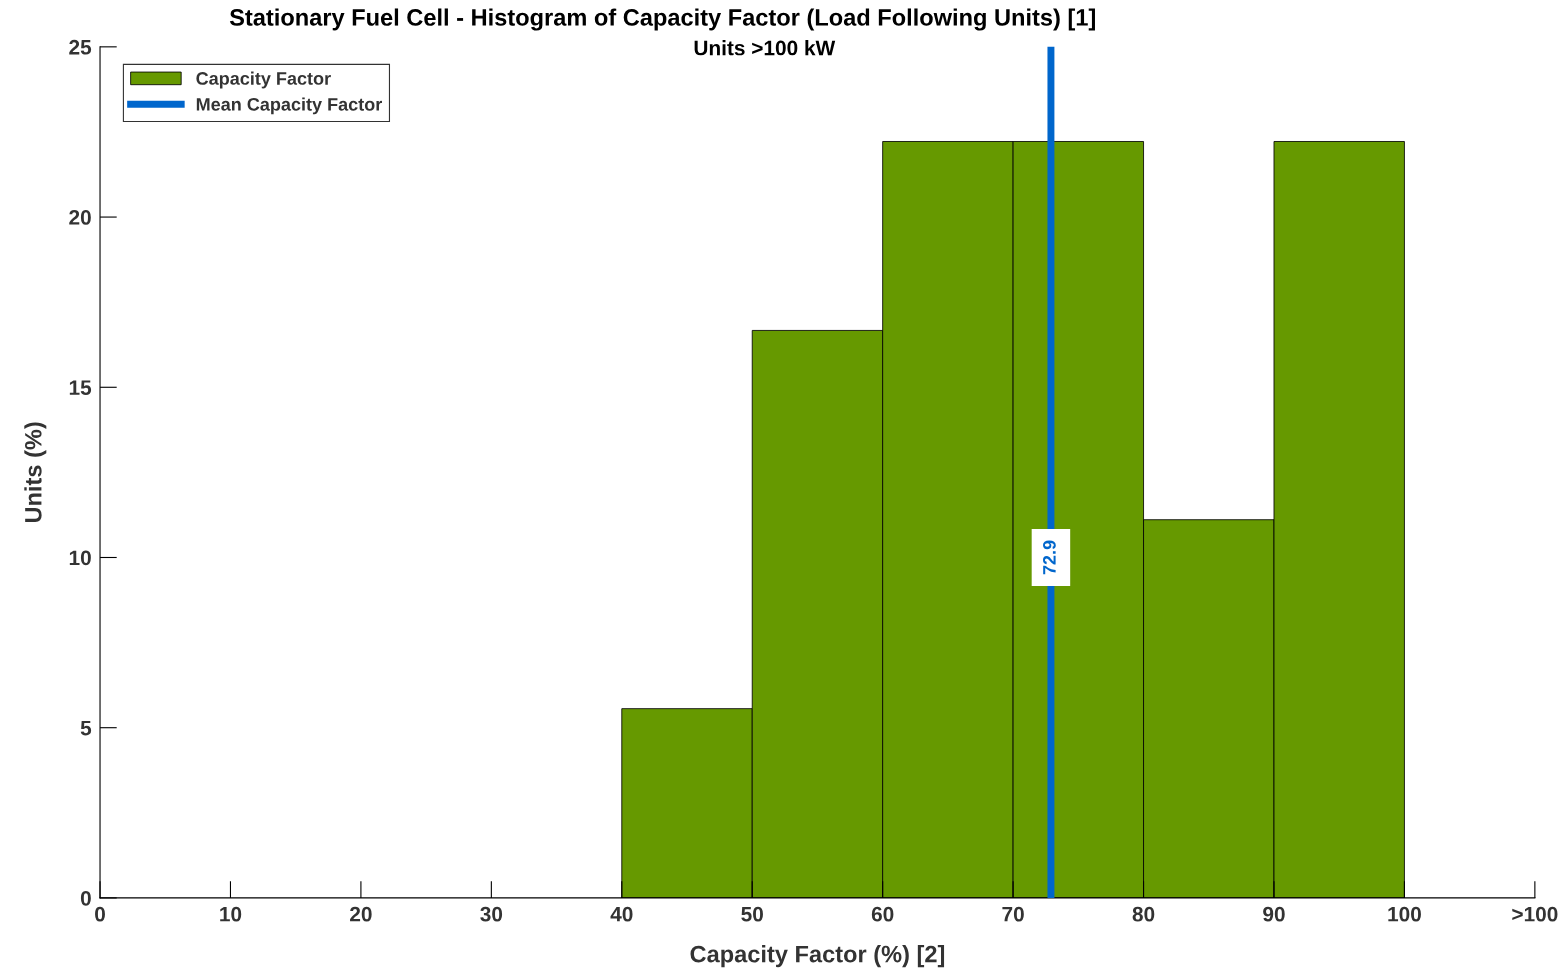 This screenshot has width=1563, height=976. I want to click on x-tick-label: 80, so click(1143, 914).